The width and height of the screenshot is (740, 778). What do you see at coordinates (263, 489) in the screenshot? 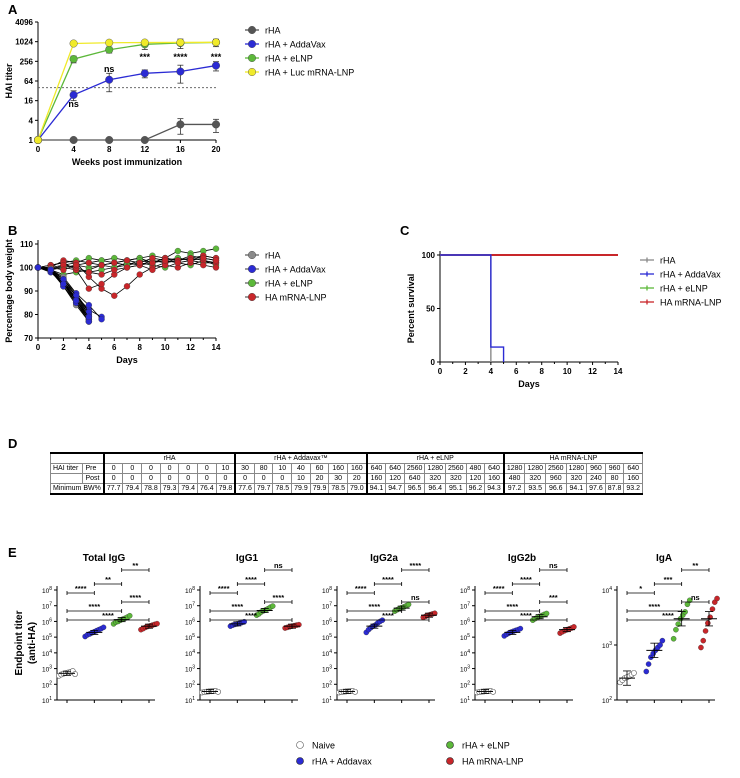
I see `table-cell-bw: 79.7` at bounding box center [263, 489].